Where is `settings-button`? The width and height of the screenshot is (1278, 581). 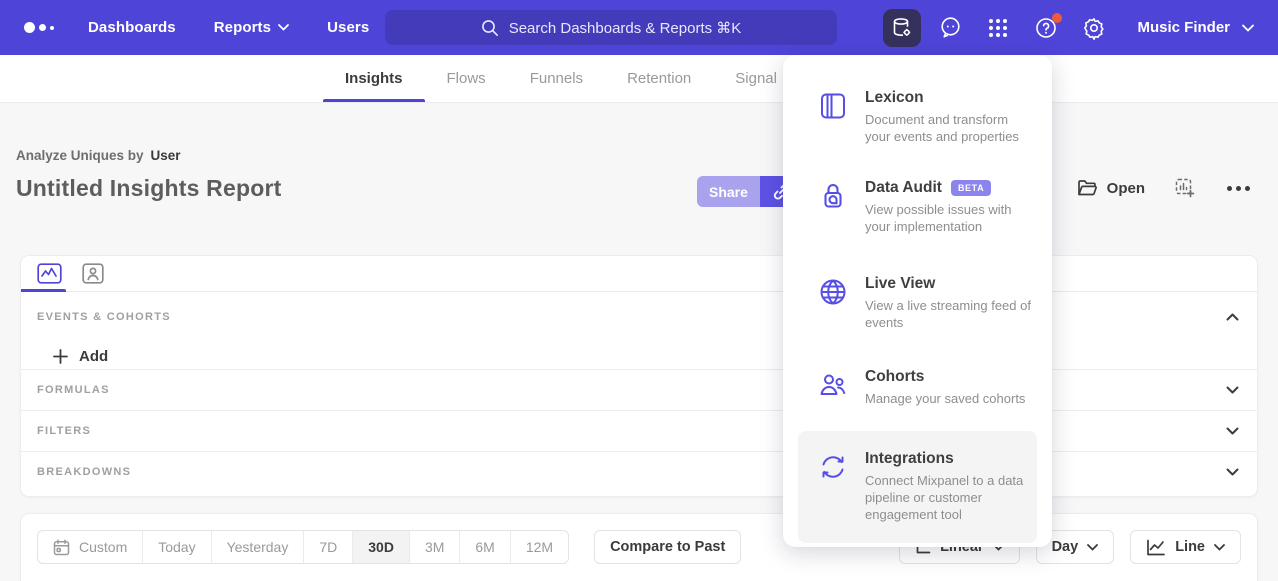 settings-button is located at coordinates (1094, 28).